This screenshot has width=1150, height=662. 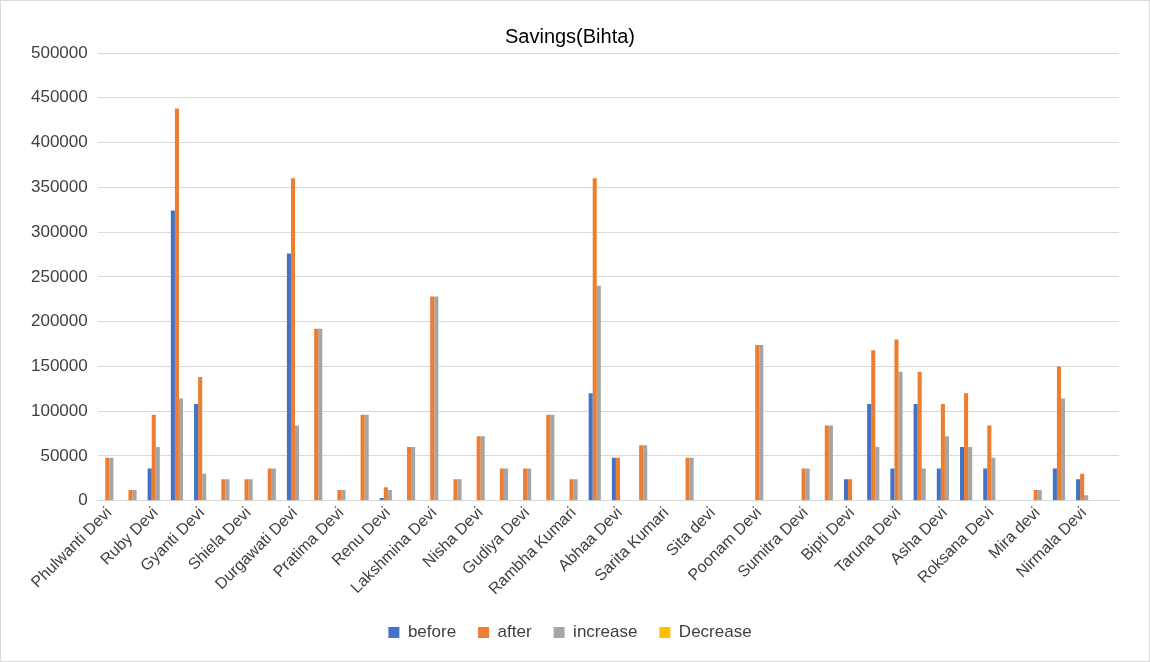 What do you see at coordinates (570, 35) in the screenshot?
I see `chart-title: Savings(Bihta)` at bounding box center [570, 35].